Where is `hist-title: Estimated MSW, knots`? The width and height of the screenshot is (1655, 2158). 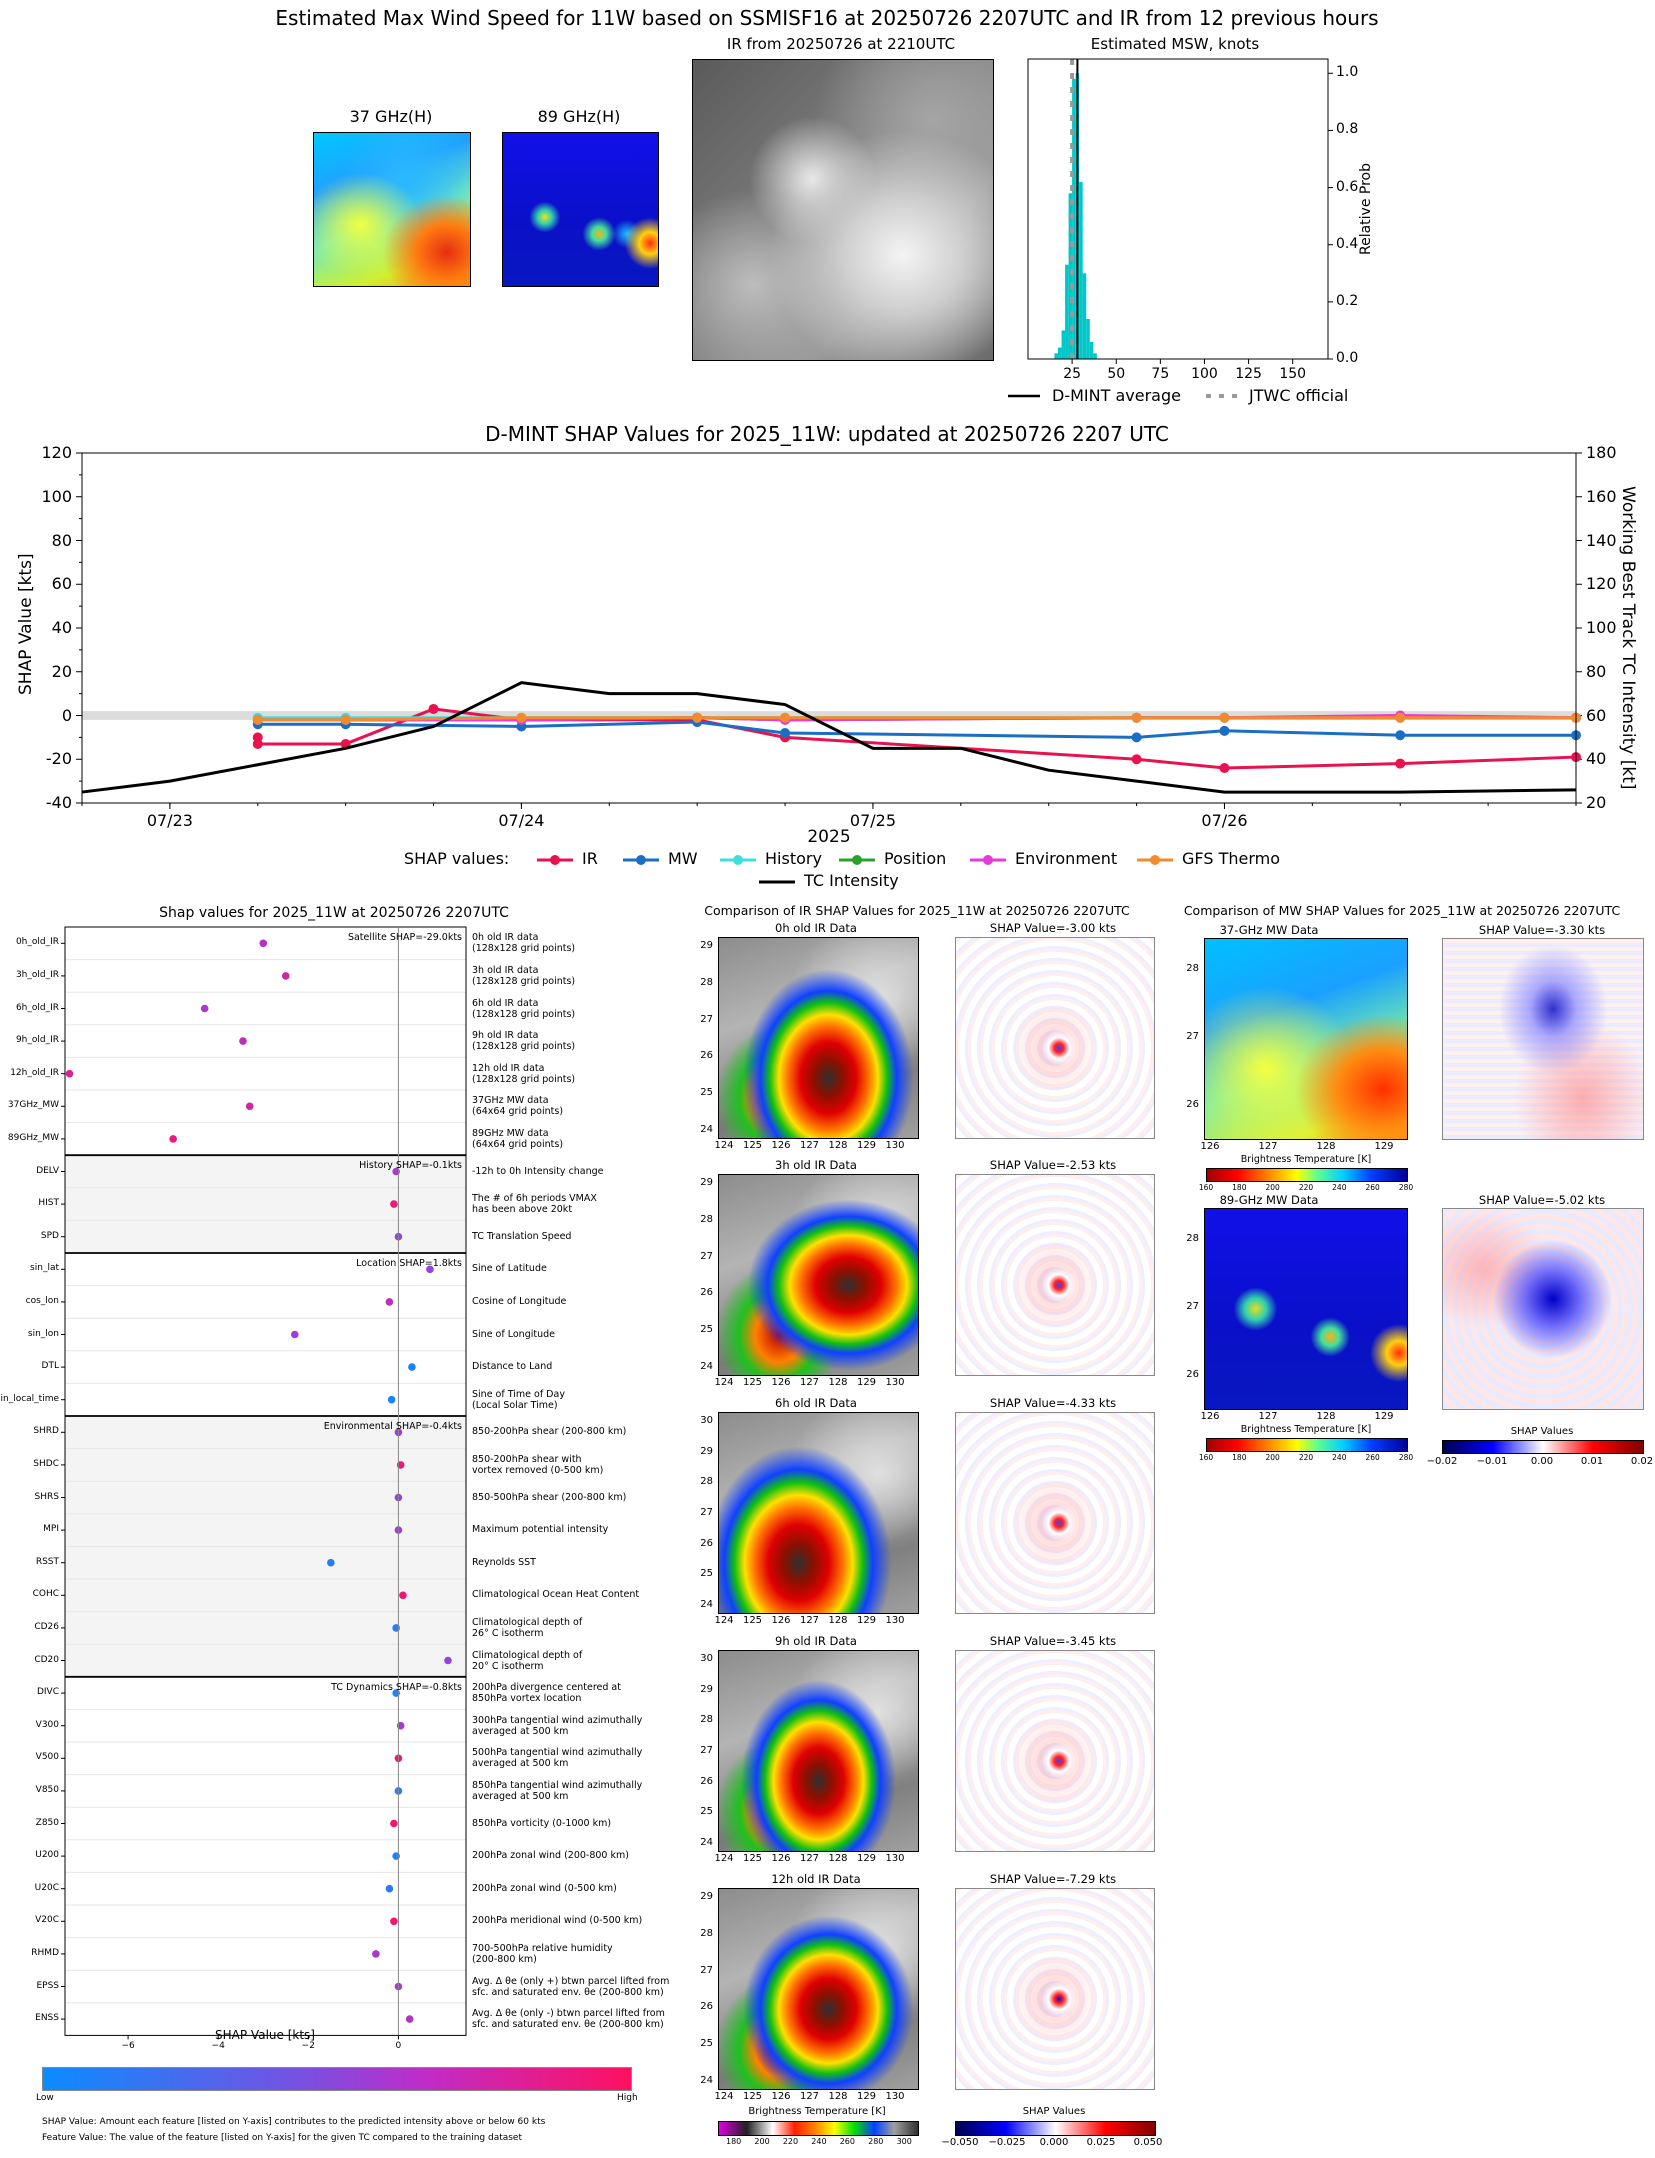 hist-title: Estimated MSW, knots is located at coordinates (1175, 44).